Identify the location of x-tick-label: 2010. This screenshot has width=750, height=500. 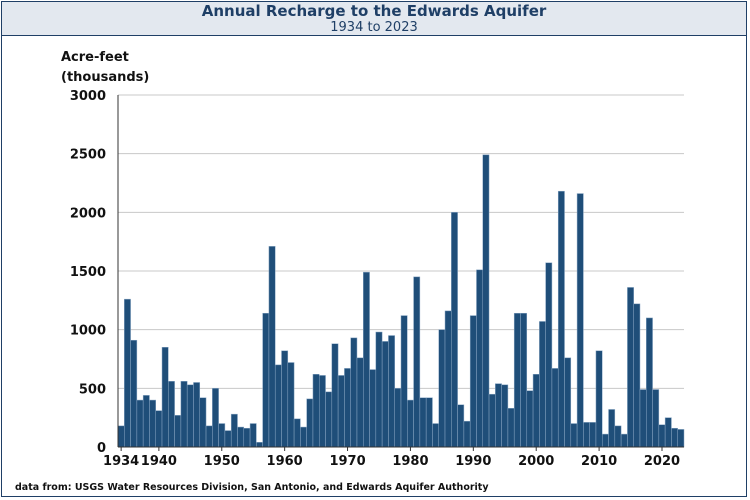
(599, 461).